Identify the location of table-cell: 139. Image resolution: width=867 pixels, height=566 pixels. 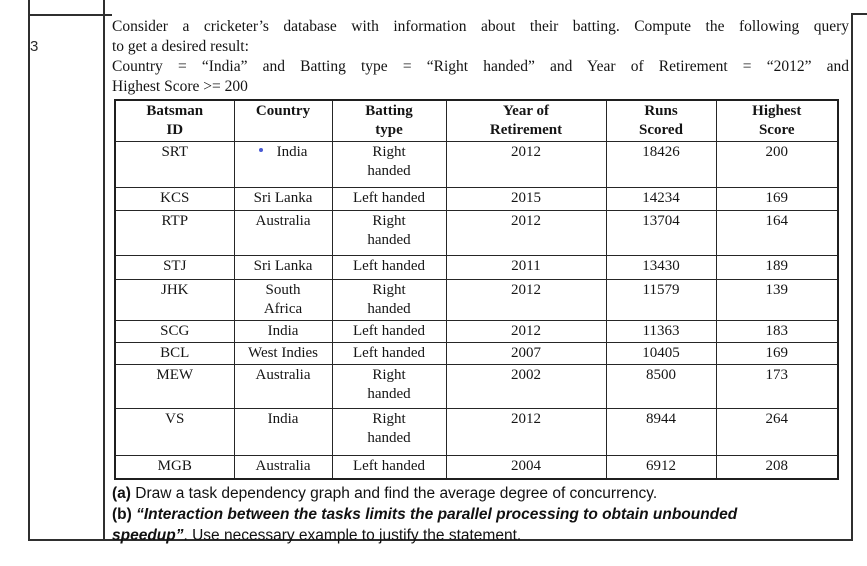
(777, 300).